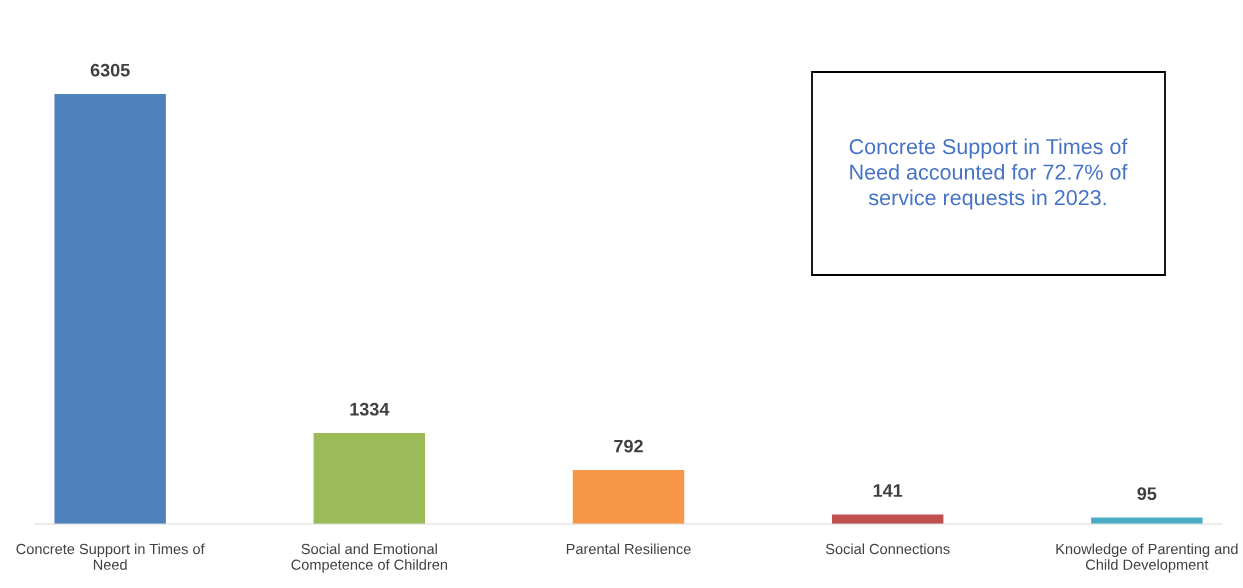 This screenshot has width=1243, height=588. I want to click on data-label: 95, so click(1147, 494).